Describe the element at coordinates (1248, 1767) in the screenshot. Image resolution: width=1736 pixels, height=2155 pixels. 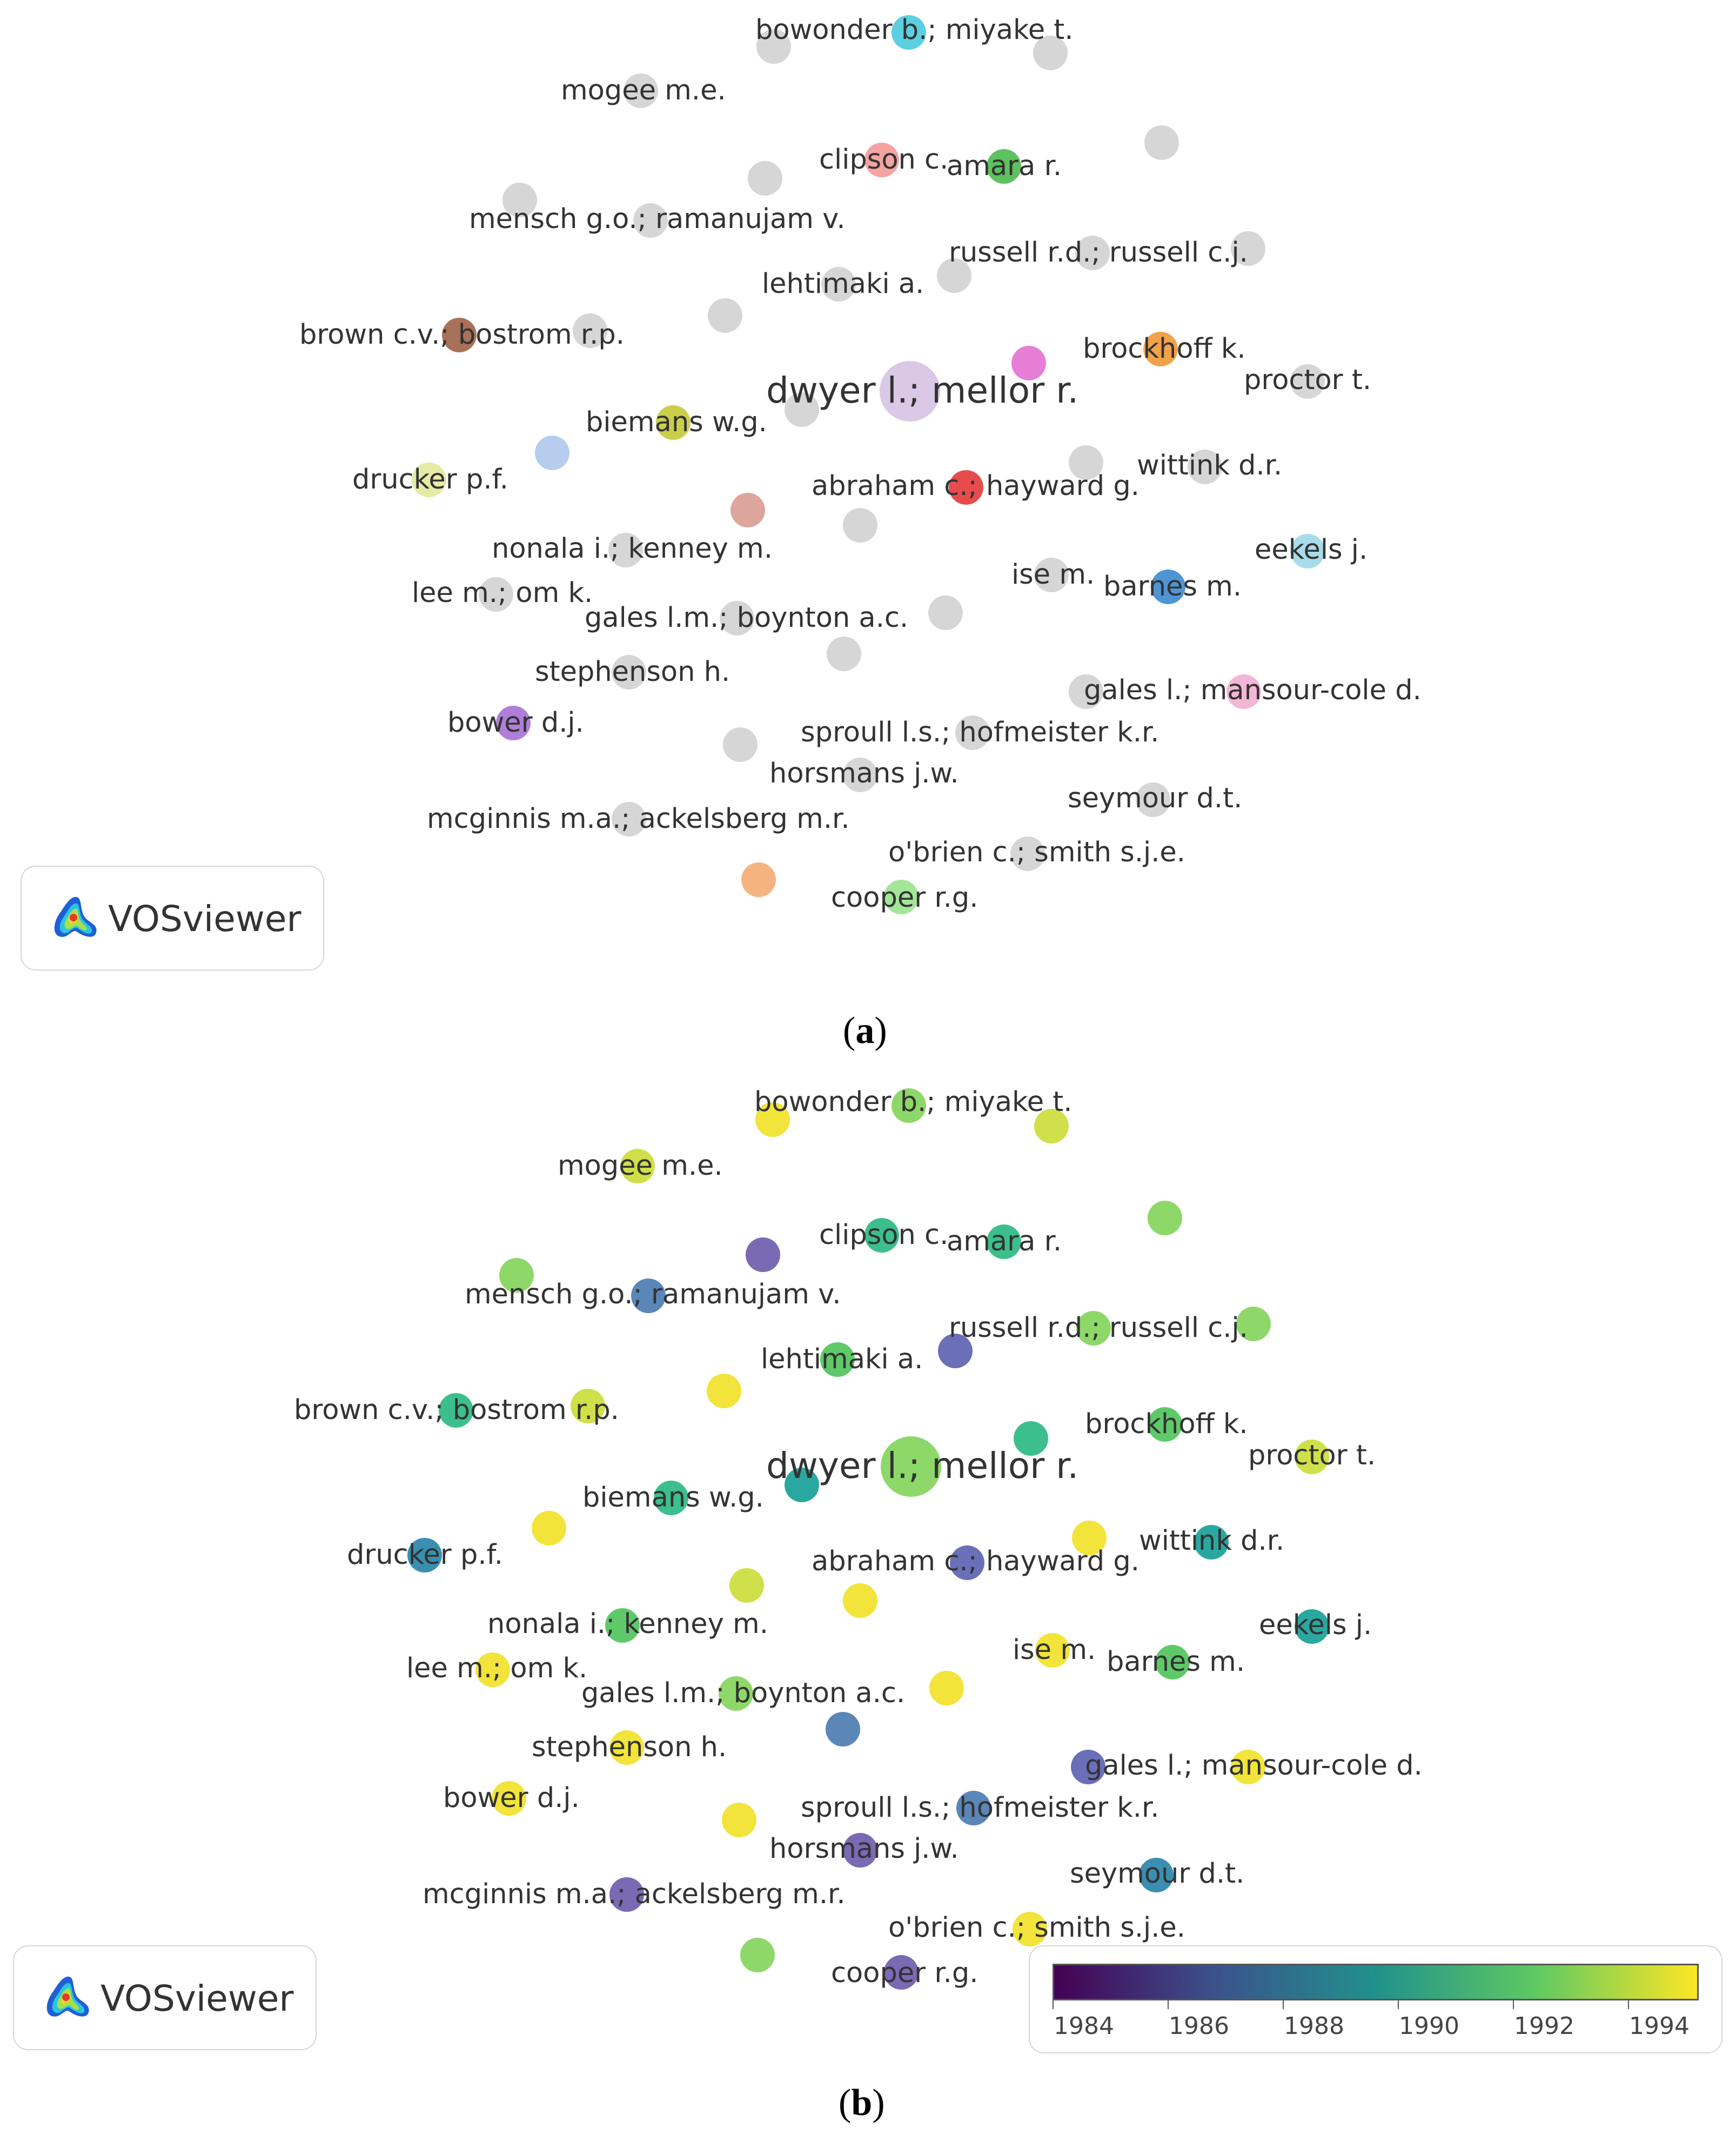
I see `node-galesl-b` at that location.